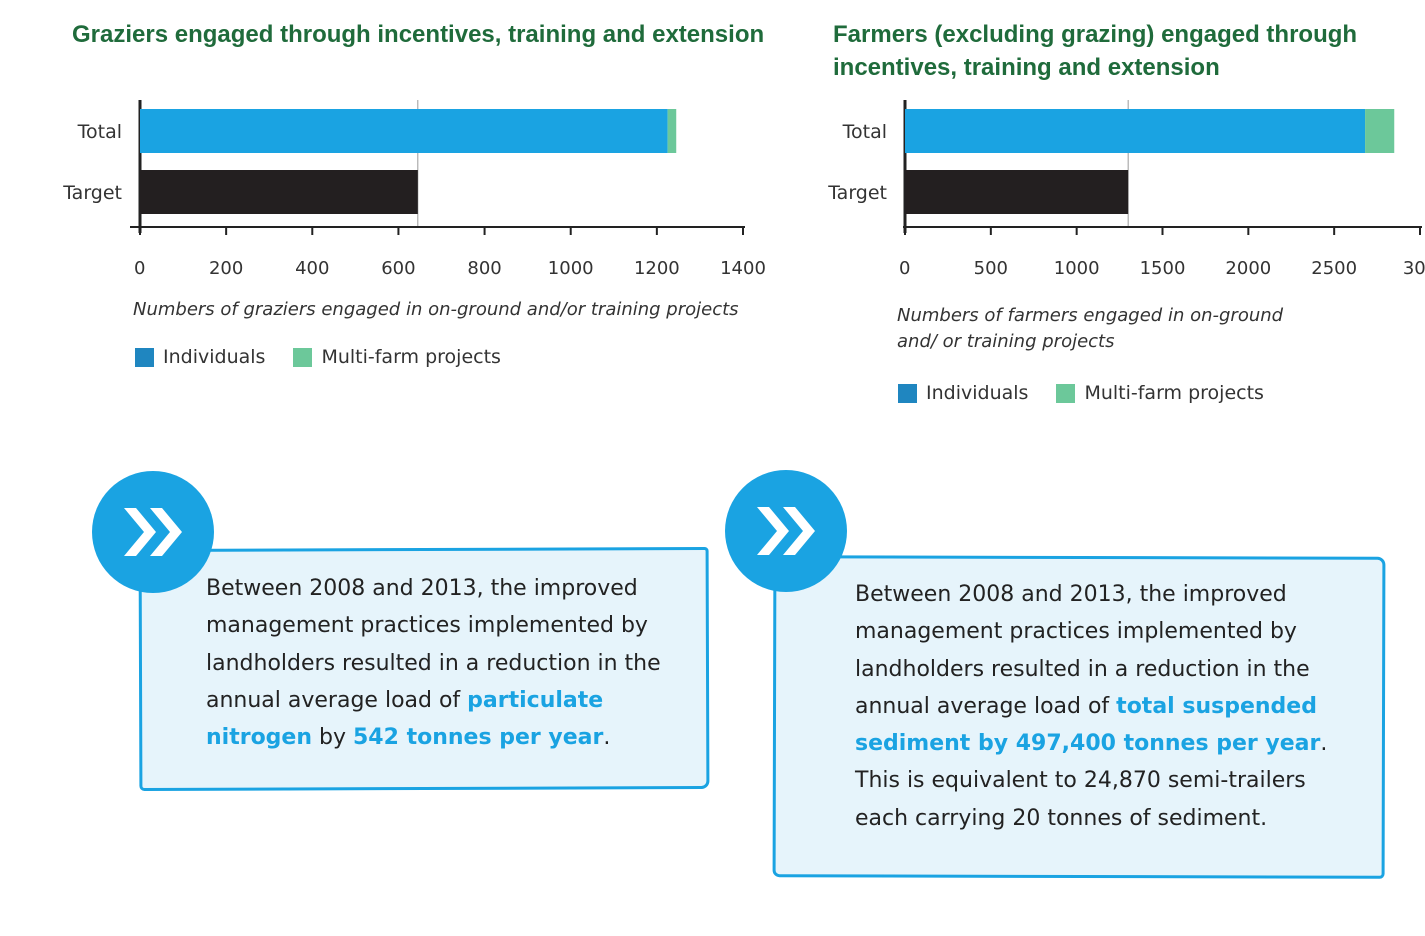 This screenshot has height=936, width=1425. I want to click on x-tick-label: 800, so click(484, 268).